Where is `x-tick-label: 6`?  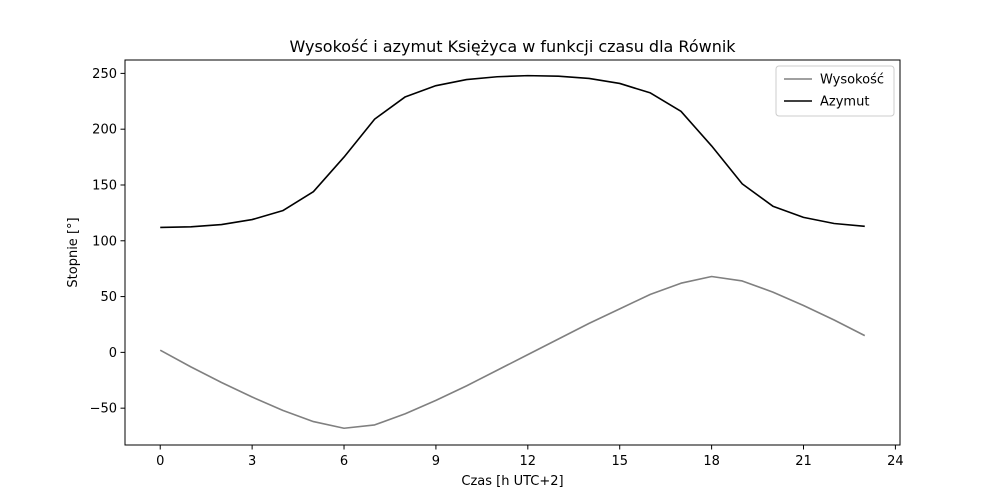 x-tick-label: 6 is located at coordinates (344, 461).